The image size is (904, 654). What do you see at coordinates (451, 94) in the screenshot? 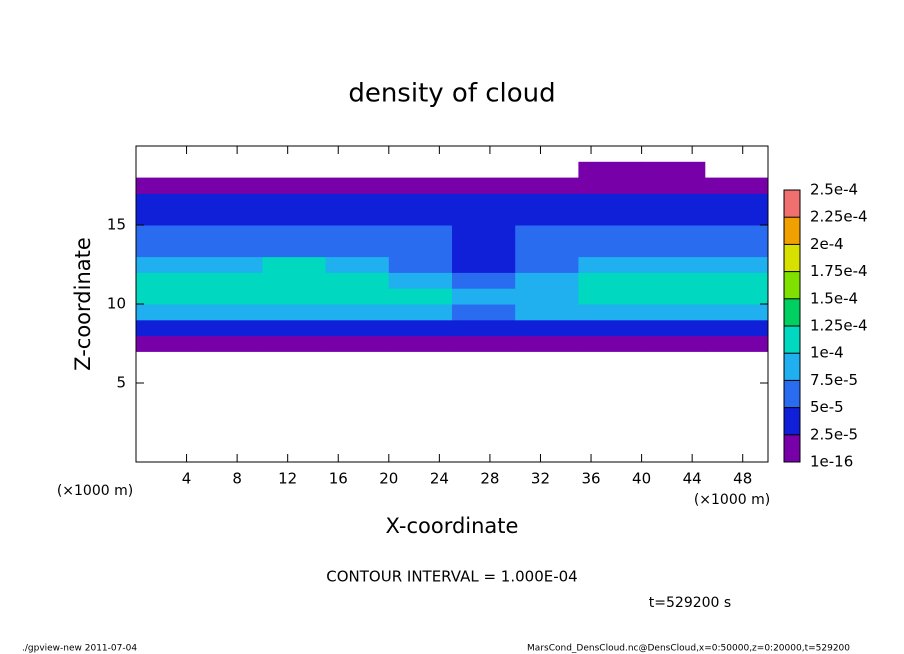
I see `chart-title: density of cloud` at bounding box center [451, 94].